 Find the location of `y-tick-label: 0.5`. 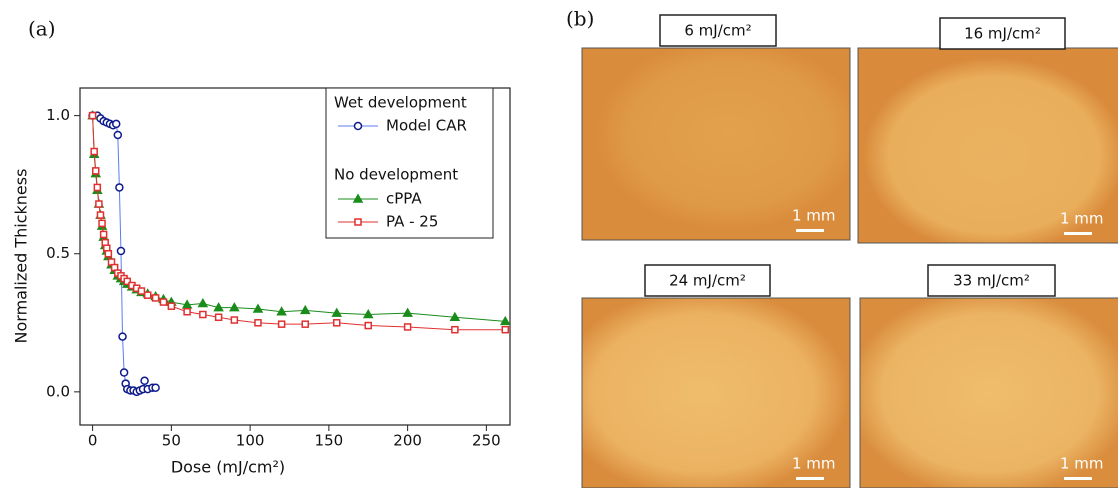

y-tick-label: 0.5 is located at coordinates (58, 253).